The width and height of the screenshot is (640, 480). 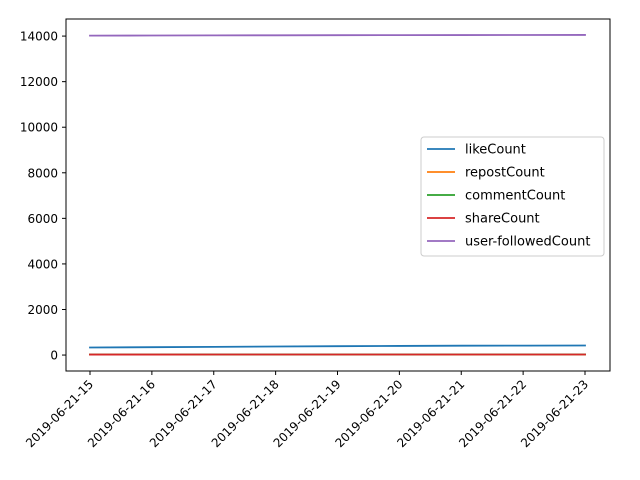 What do you see at coordinates (495, 150) in the screenshot?
I see `legend-label-likeCount: likeCount` at bounding box center [495, 150].